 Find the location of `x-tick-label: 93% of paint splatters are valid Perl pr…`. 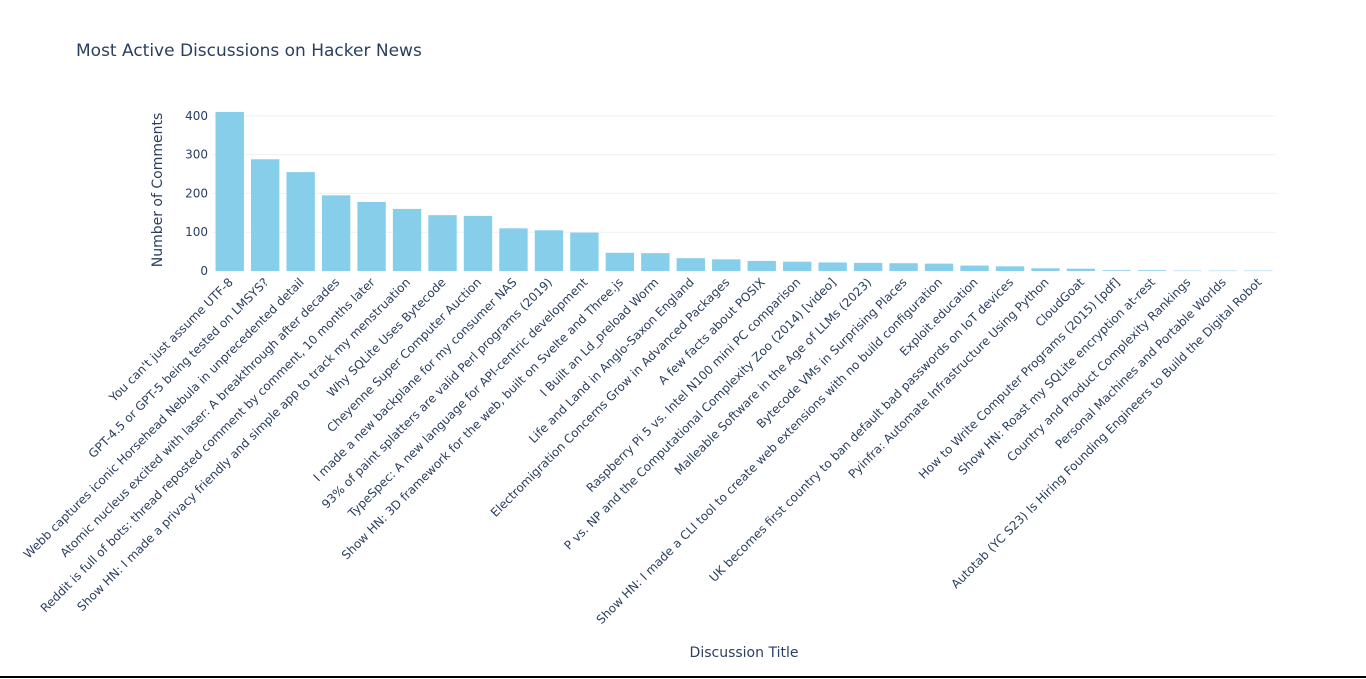

x-tick-label: 93% of paint splatters are valid Perl pr… is located at coordinates (437, 393).